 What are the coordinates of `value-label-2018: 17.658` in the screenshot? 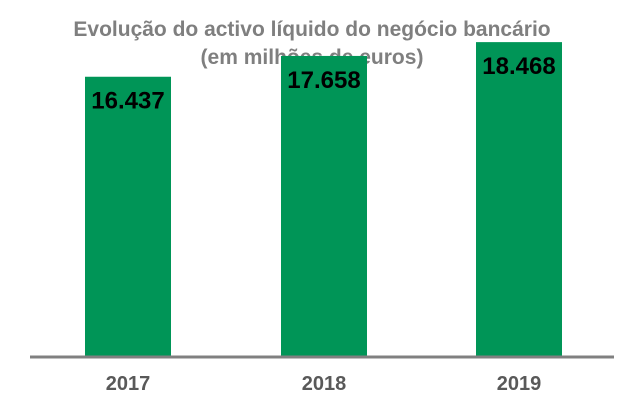 It's located at (323, 80).